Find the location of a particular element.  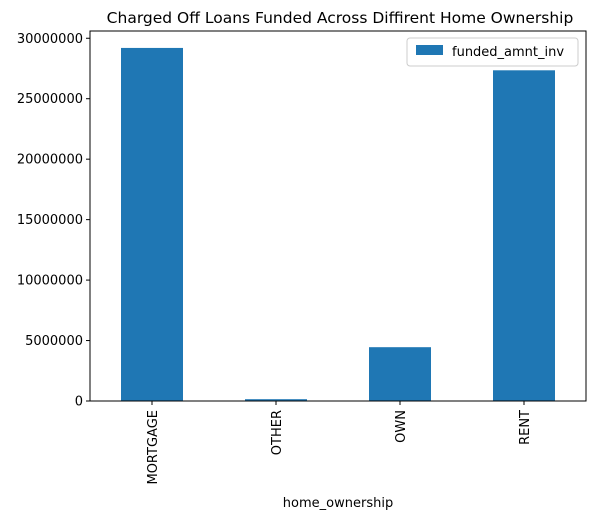

x-tick-label: OWN is located at coordinates (401, 426).